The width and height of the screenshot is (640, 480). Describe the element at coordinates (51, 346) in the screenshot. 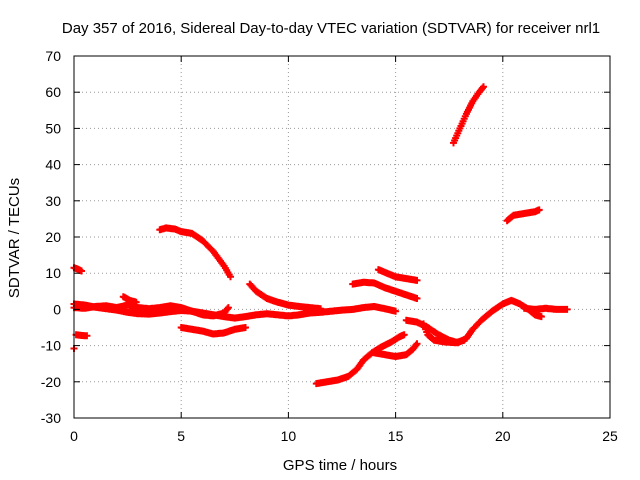

I see `y-tick-label: -10` at that location.